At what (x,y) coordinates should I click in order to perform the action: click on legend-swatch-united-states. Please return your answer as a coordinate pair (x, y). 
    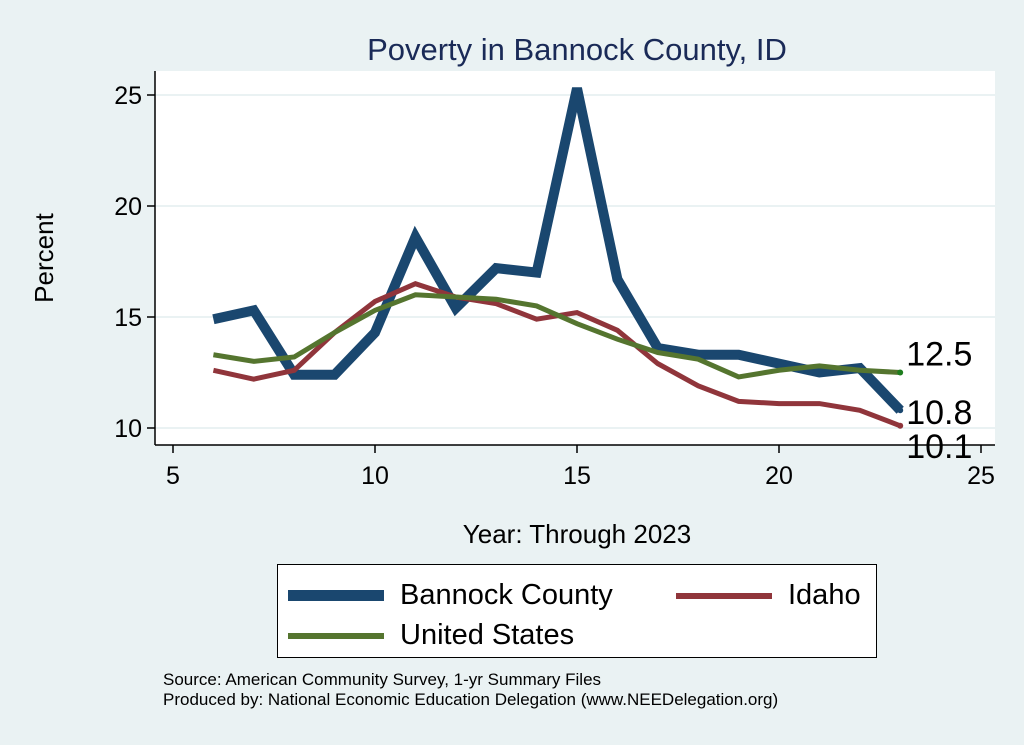
    Looking at the image, I should click on (336, 635).